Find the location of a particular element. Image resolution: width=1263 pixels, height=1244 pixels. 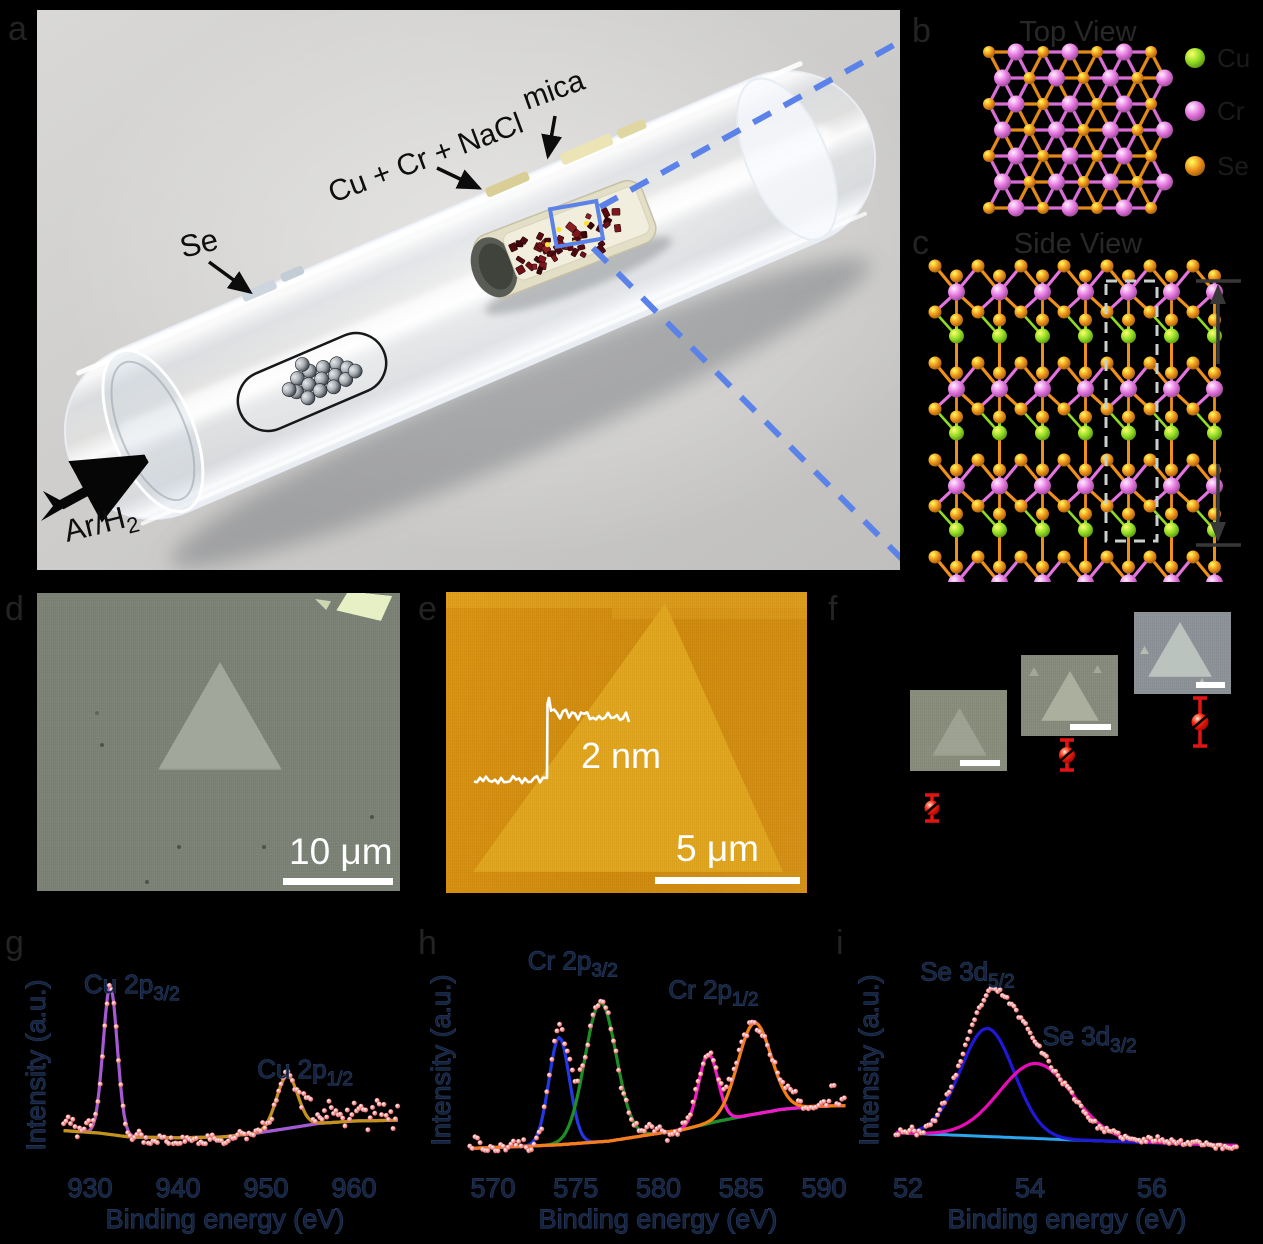

panel-e-afm-image: 2 nm 5 μm is located at coordinates (626, 742).